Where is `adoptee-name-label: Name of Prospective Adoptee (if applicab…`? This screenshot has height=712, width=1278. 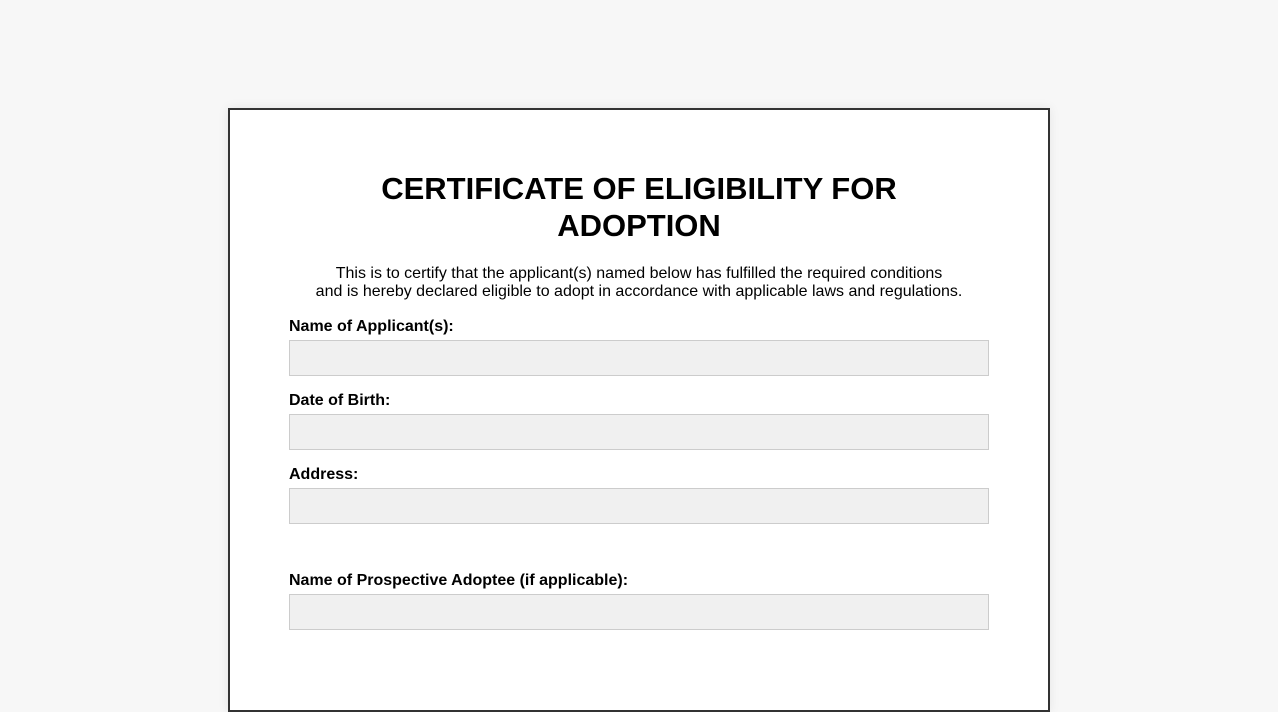
adoptee-name-label: Name of Prospective Adoptee (if applicab… is located at coordinates (459, 580).